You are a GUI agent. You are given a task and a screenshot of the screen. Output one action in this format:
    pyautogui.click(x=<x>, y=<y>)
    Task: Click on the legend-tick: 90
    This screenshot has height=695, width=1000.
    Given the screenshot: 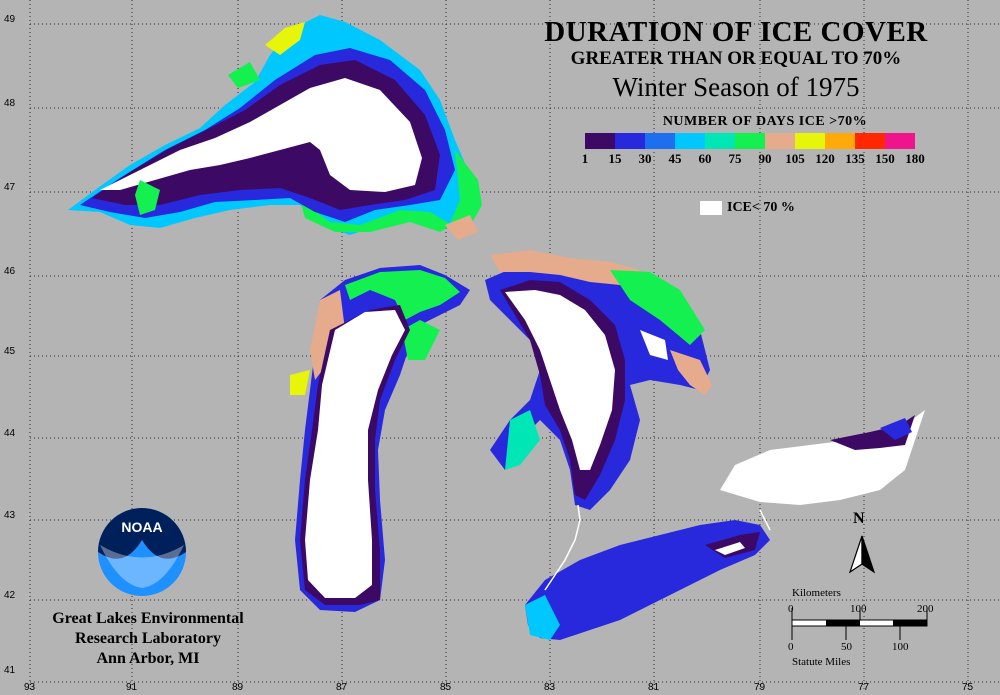 What is the action you would take?
    pyautogui.click(x=765, y=158)
    